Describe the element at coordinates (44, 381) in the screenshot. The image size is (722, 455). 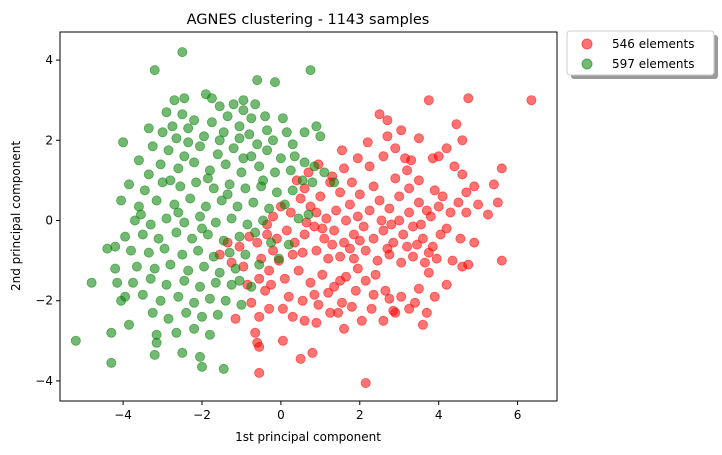
I see `y-tick-label: −4` at that location.